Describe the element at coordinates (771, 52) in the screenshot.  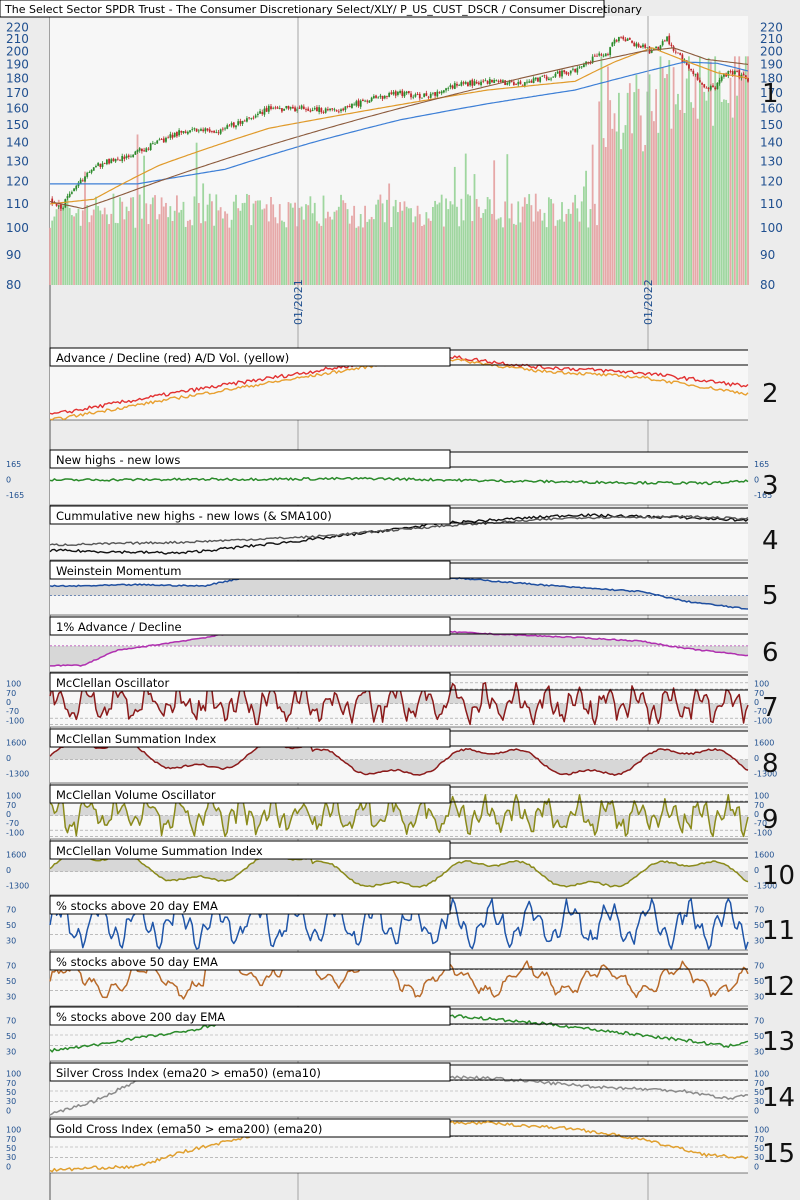
I see `y-tick-label-right: 200` at that location.